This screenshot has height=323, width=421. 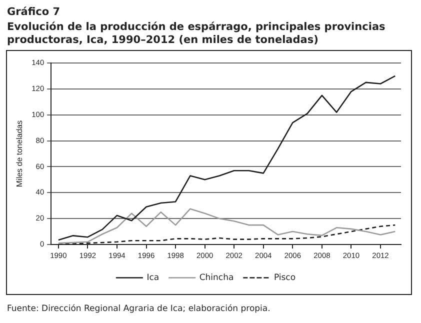 What do you see at coordinates (153, 277) in the screenshot?
I see `legend-label: Ica` at bounding box center [153, 277].